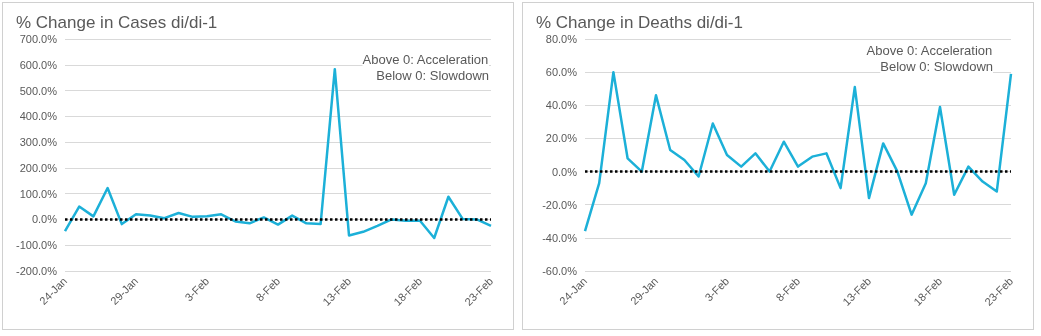 Image resolution: width=1041 pixels, height=336 pixels. Describe the element at coordinates (38, 193) in the screenshot. I see `y-tick-label: 100.0%` at that location.